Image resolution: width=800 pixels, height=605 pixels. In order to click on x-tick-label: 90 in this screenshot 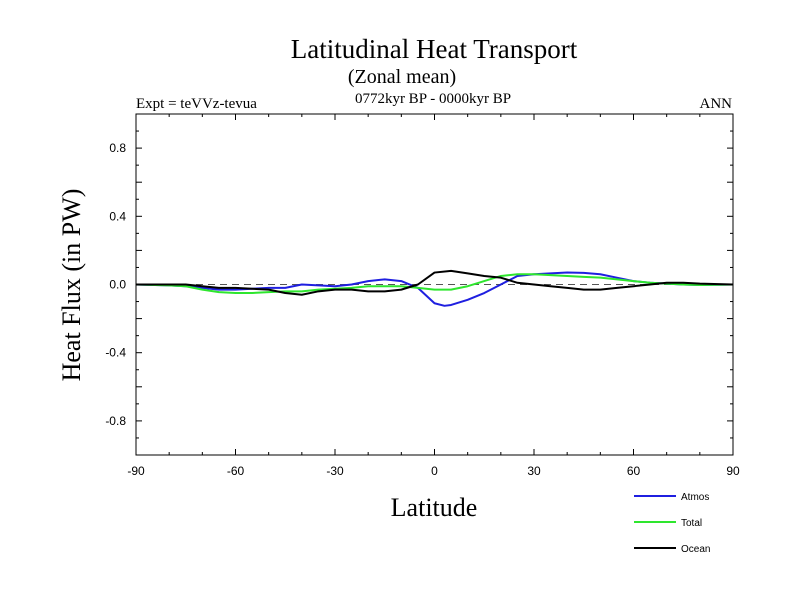, I will do `click(733, 471)`.